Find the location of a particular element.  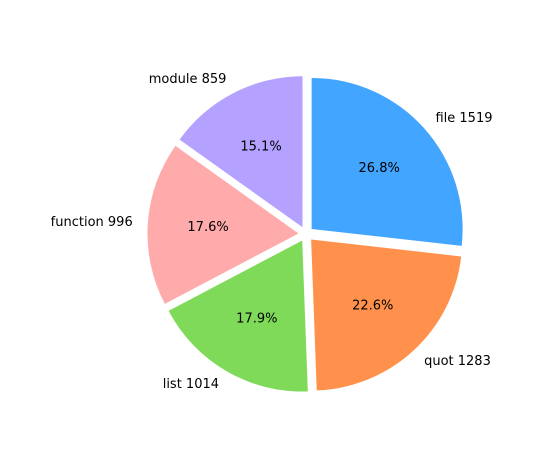

slice-label-module: module 859 is located at coordinates (188, 79).